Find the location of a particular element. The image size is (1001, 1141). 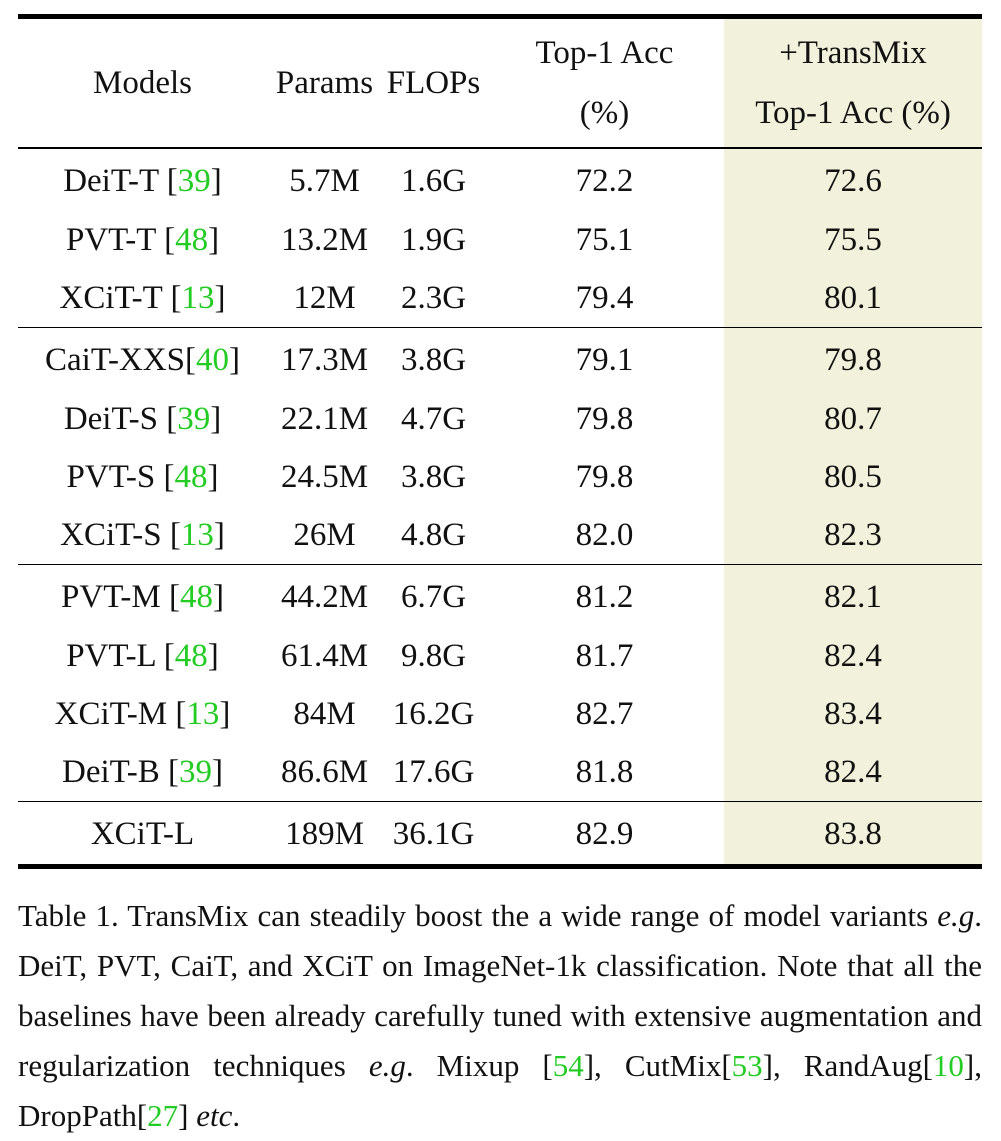

flops-cell: 6.7G is located at coordinates (433, 596).